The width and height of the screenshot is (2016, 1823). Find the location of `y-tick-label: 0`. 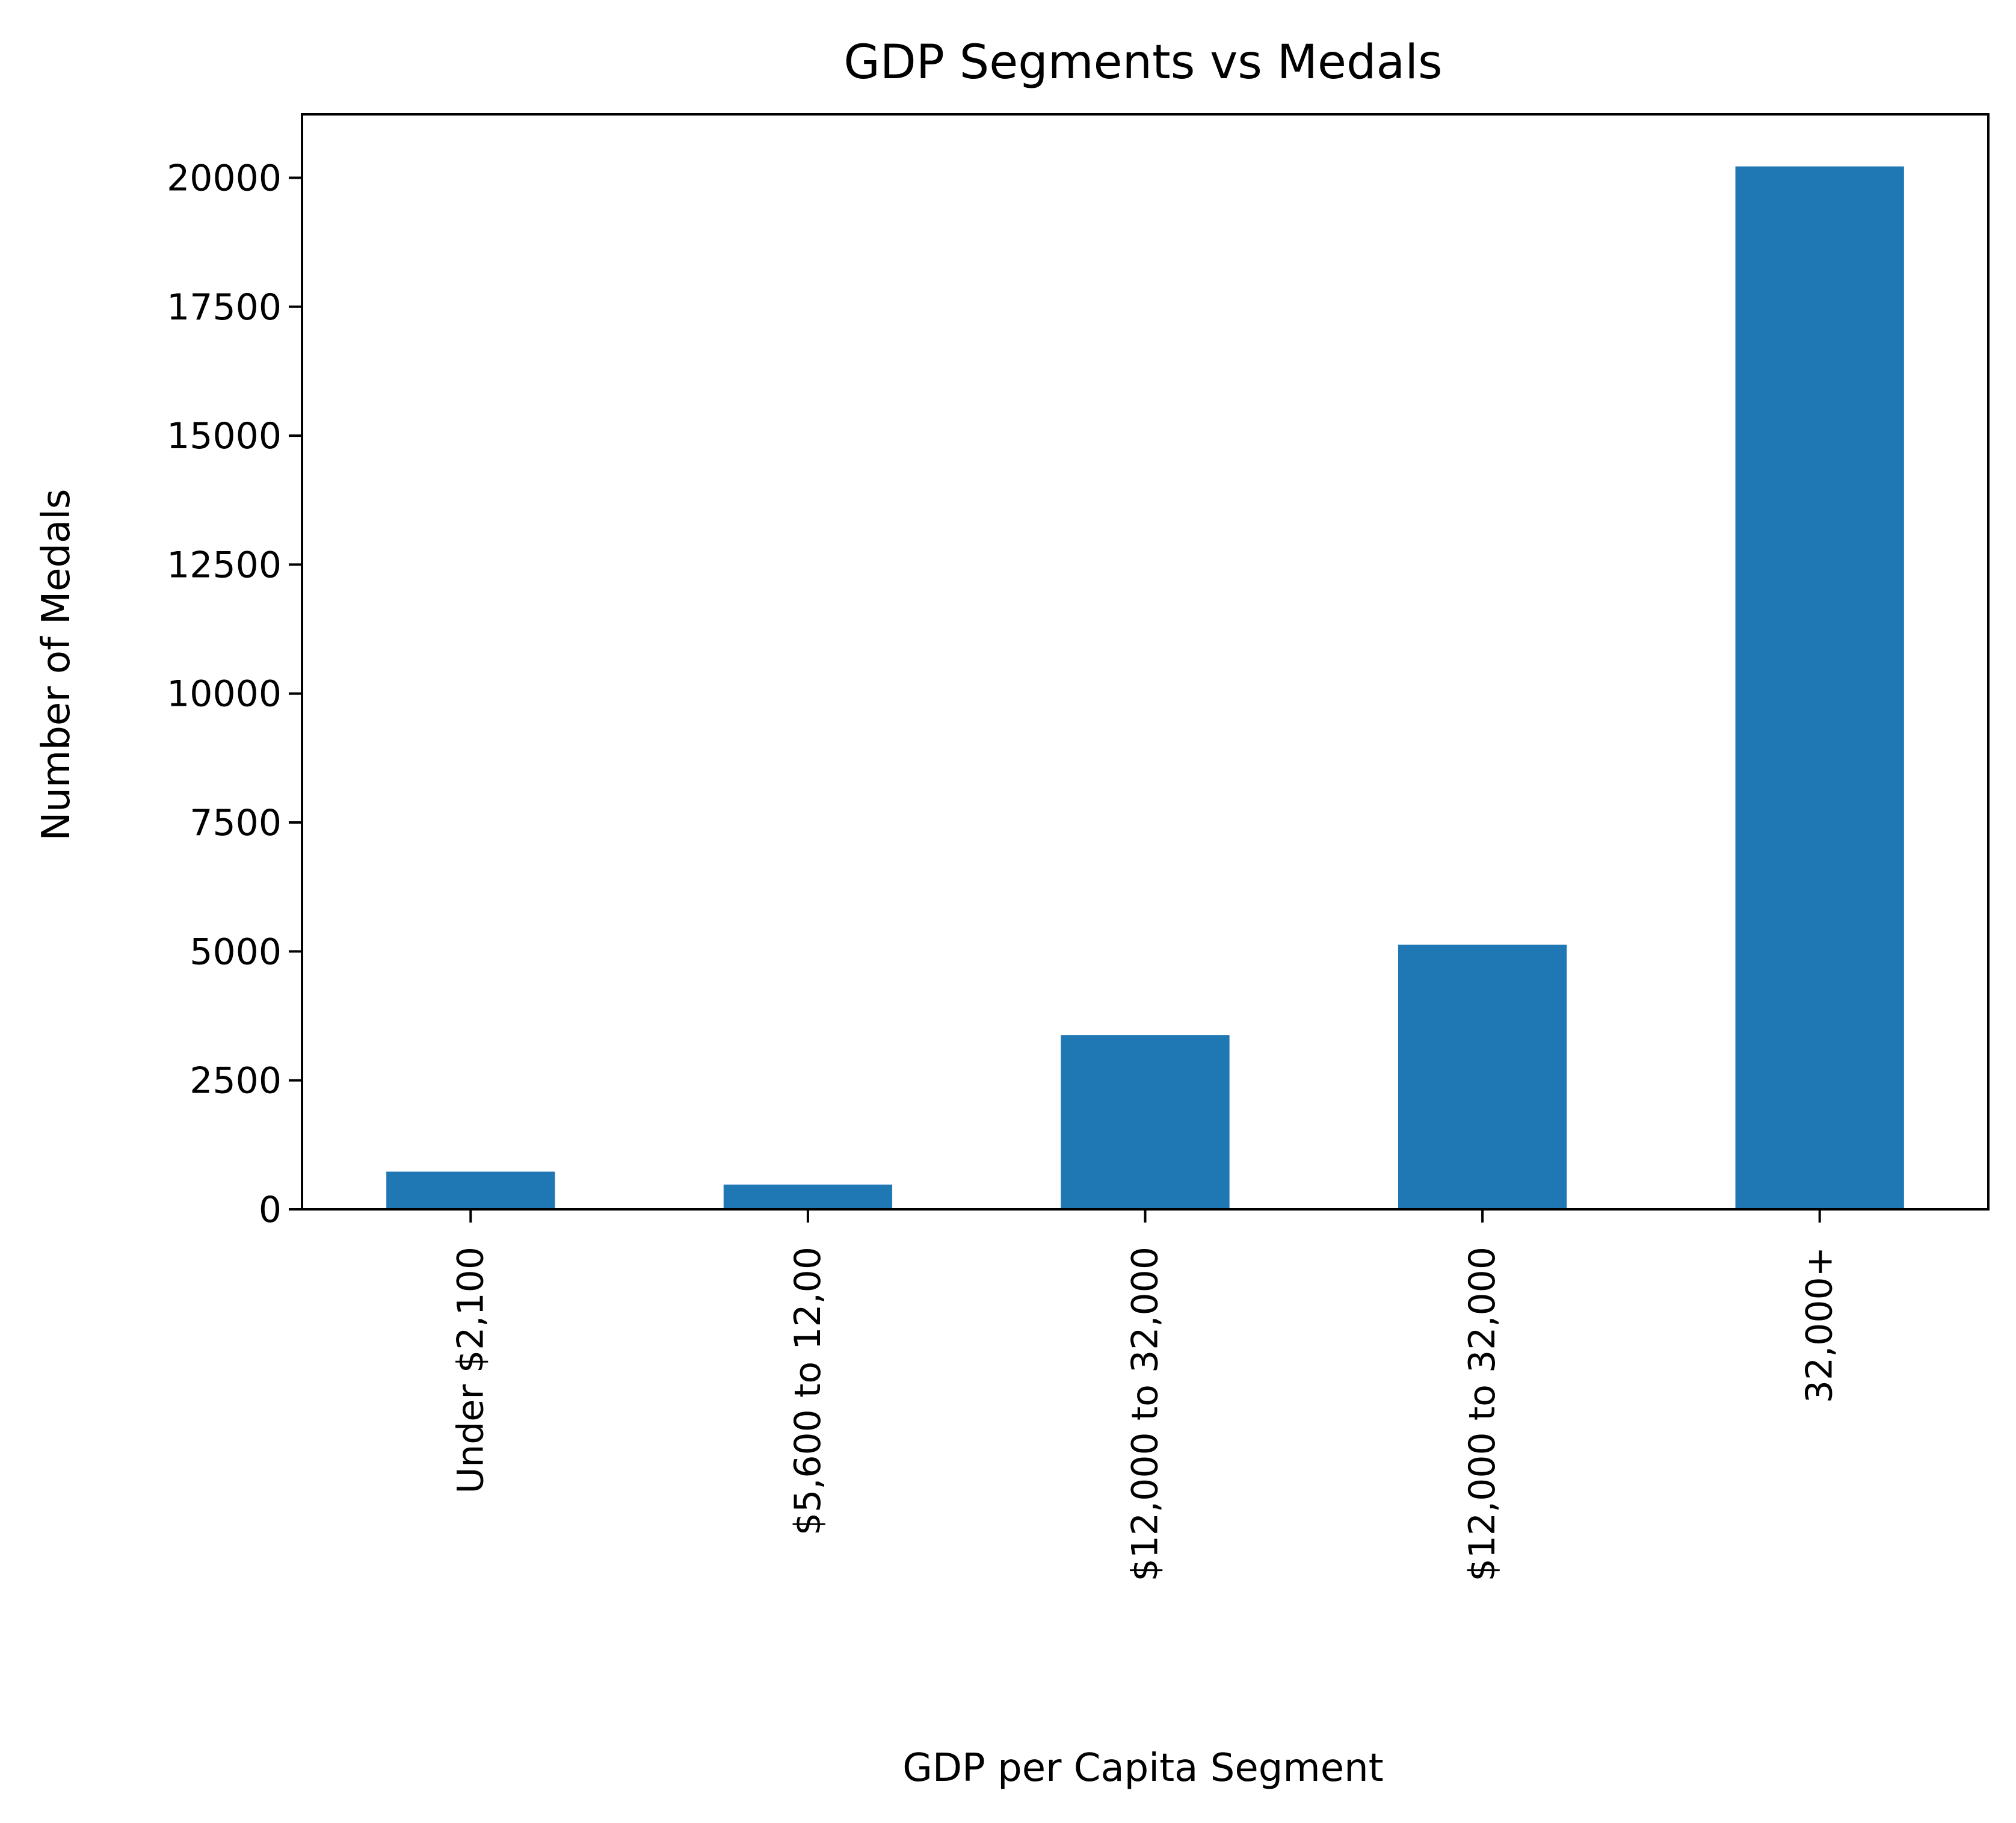

y-tick-label: 0 is located at coordinates (270, 1210).